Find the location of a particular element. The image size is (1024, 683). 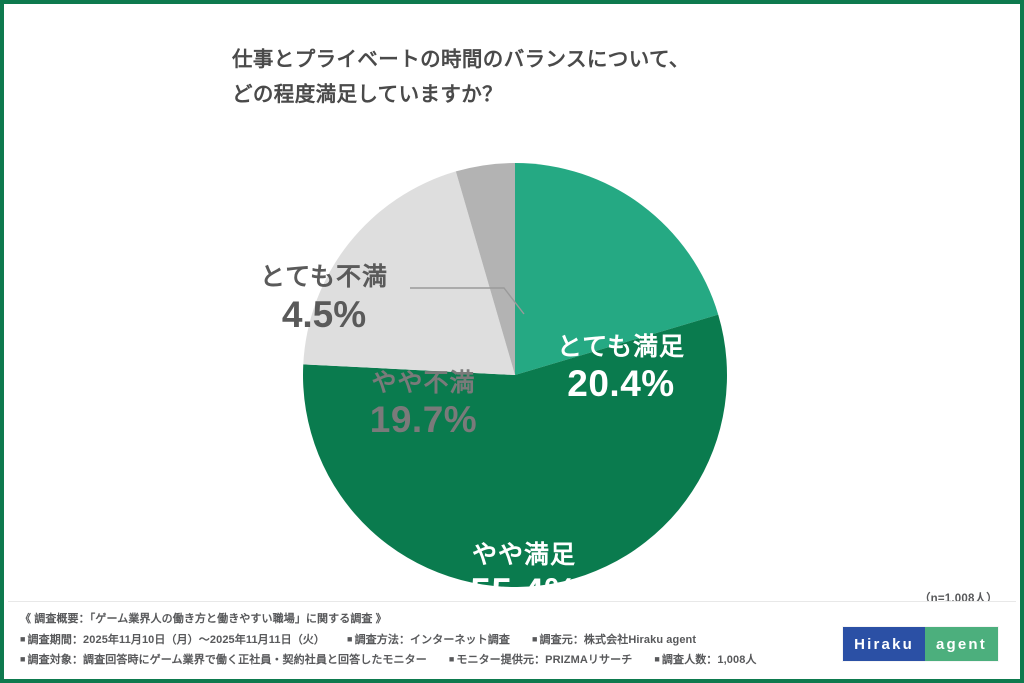

pie-slice-very-dissatisfied is located at coordinates (485, 269).